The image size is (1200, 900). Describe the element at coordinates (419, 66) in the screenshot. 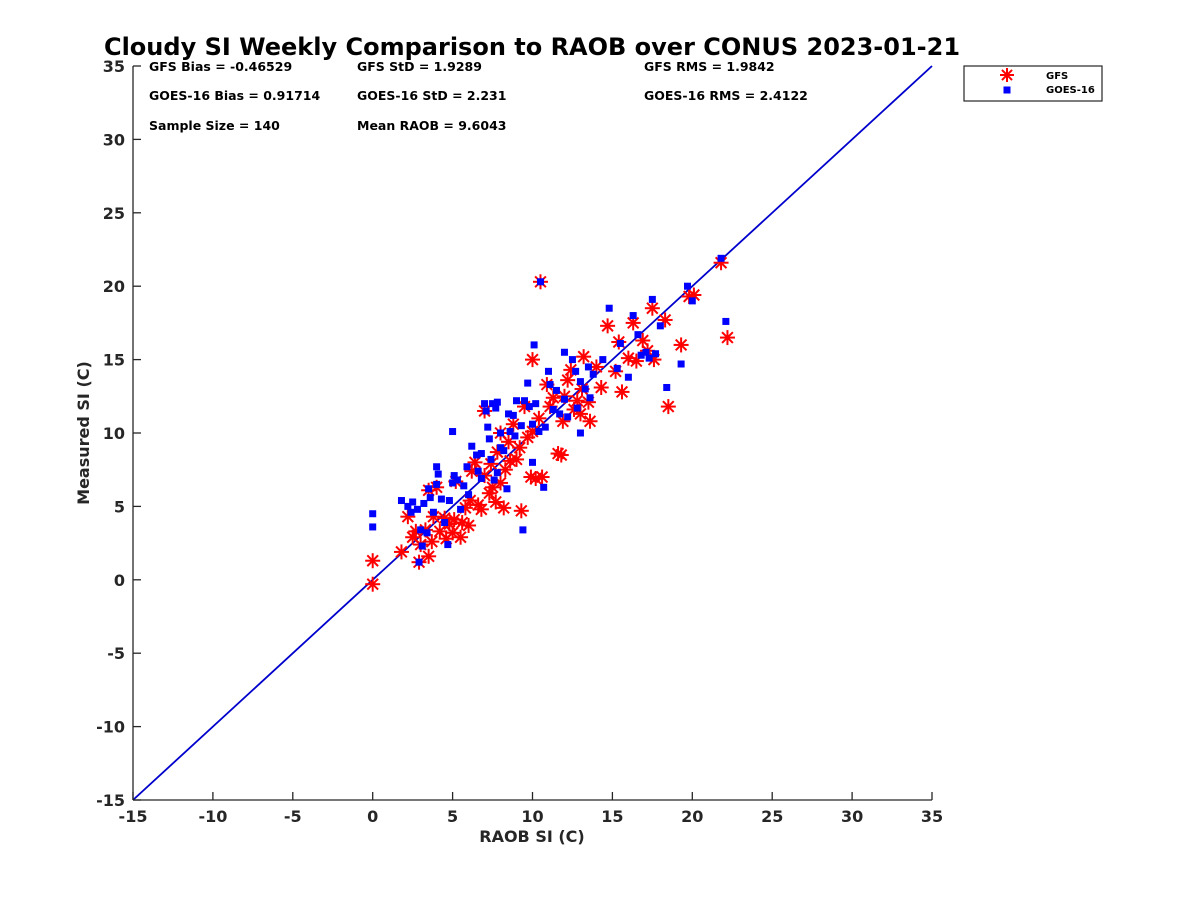

I see `stat-gfs-std: GFS StD = 1.9289` at that location.